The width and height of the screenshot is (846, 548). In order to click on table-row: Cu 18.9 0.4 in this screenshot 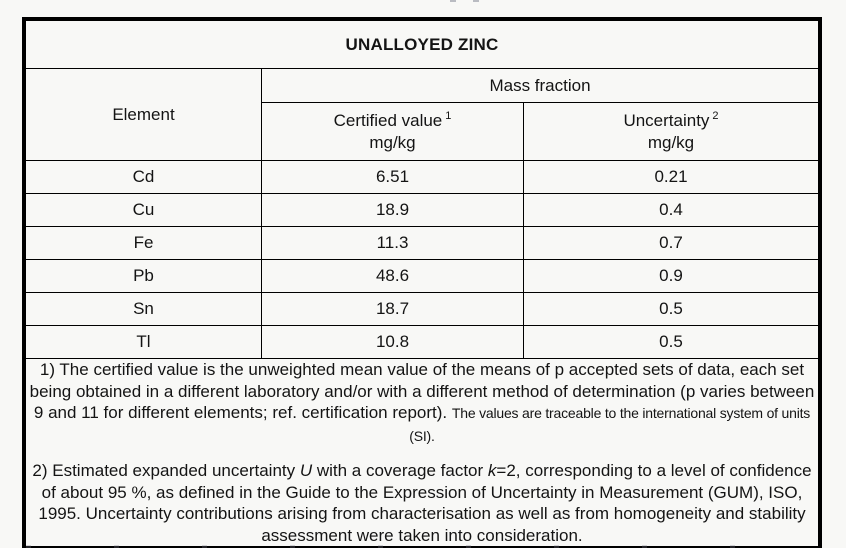, I will do `click(422, 210)`.